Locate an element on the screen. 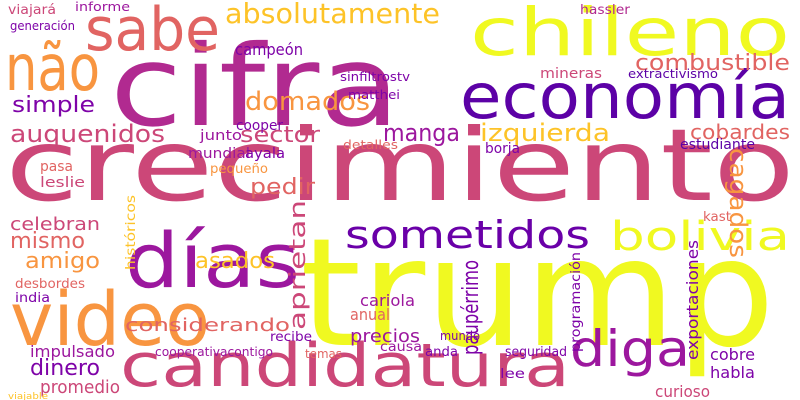 This screenshot has width=800, height=400. word: india is located at coordinates (32, 298).